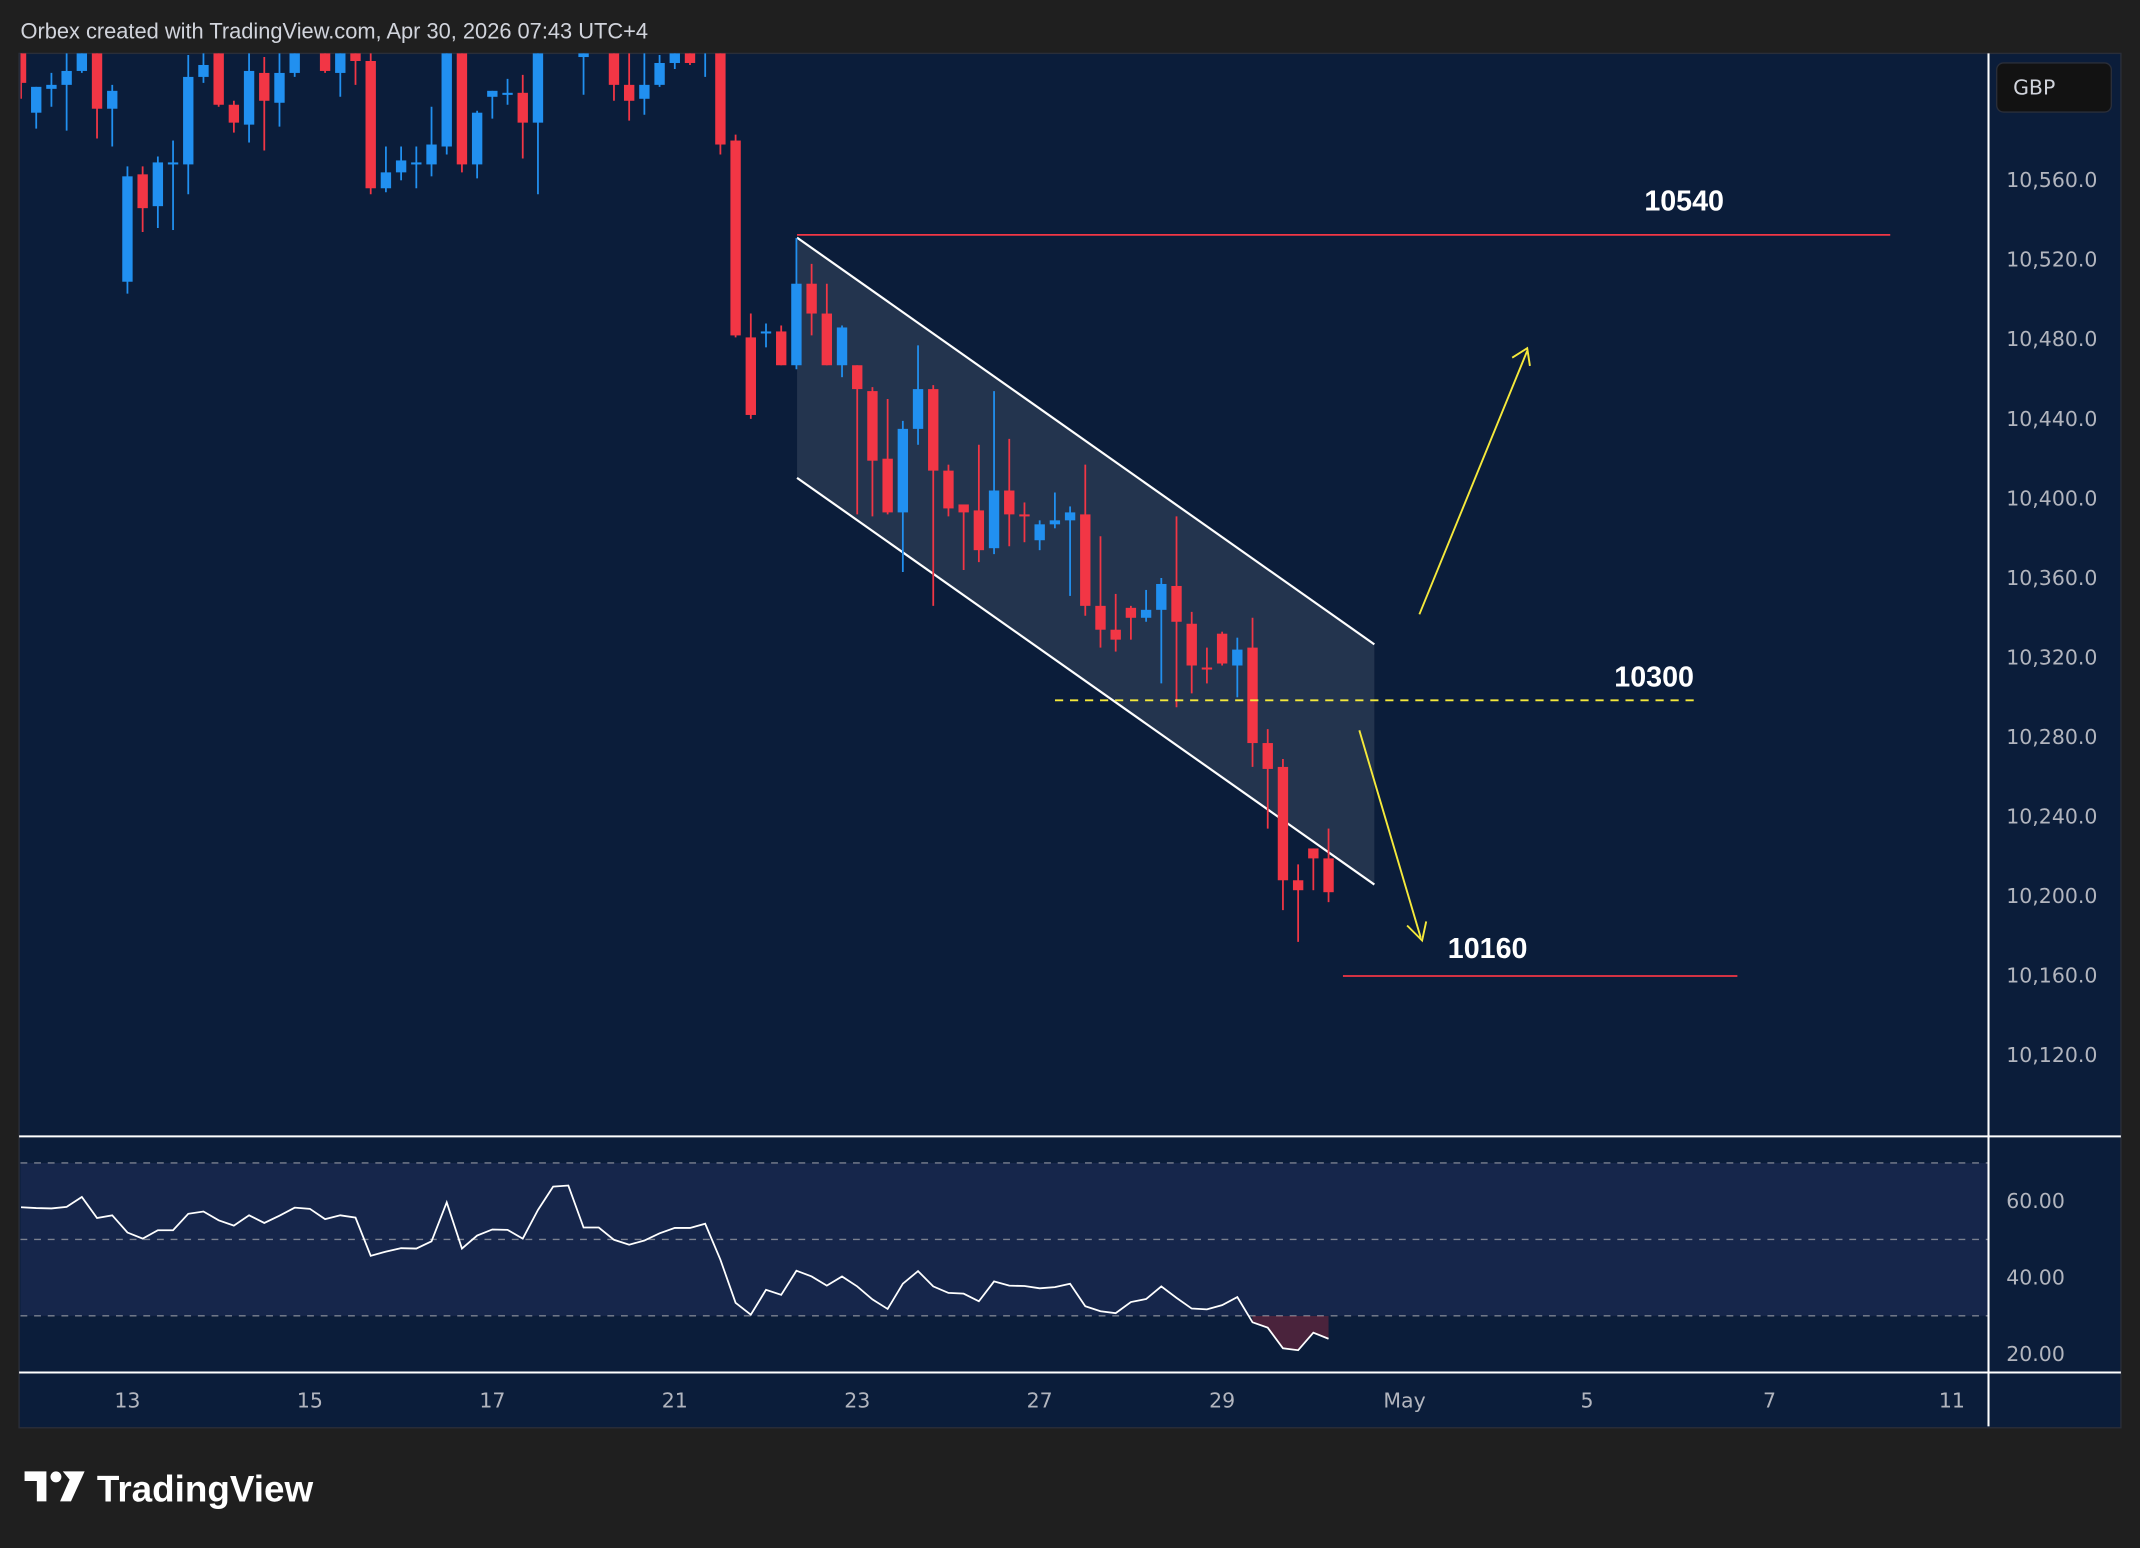  What do you see at coordinates (1404, 1400) in the screenshot?
I see `time-tick-label: May` at bounding box center [1404, 1400].